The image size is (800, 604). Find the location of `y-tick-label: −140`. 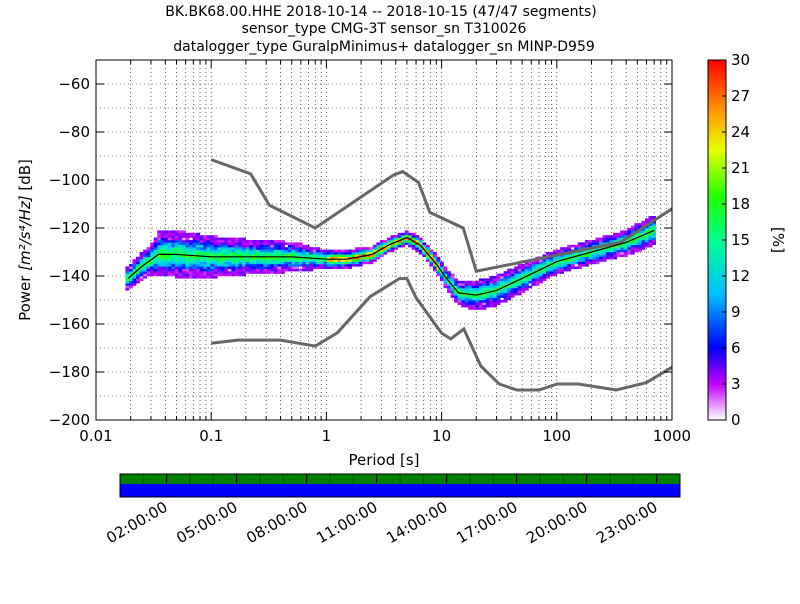

y-tick-label: −140 is located at coordinates (69, 276).